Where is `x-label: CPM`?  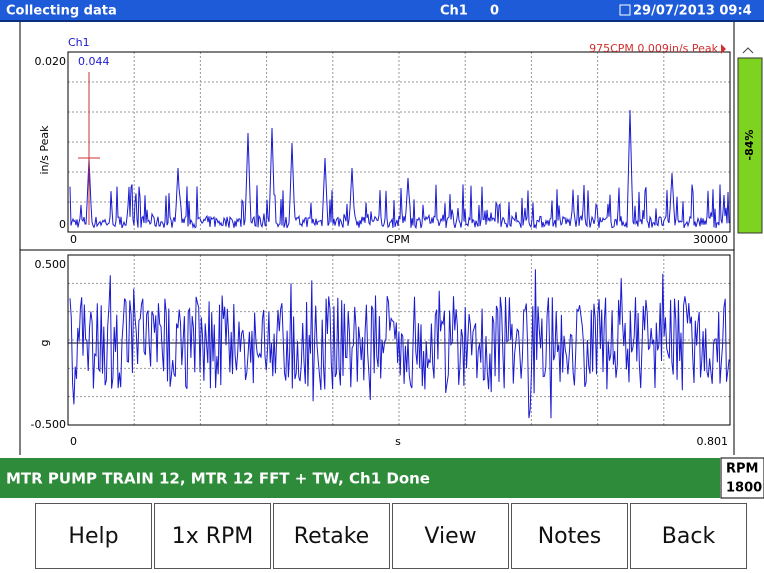
x-label: CPM is located at coordinates (398, 239).